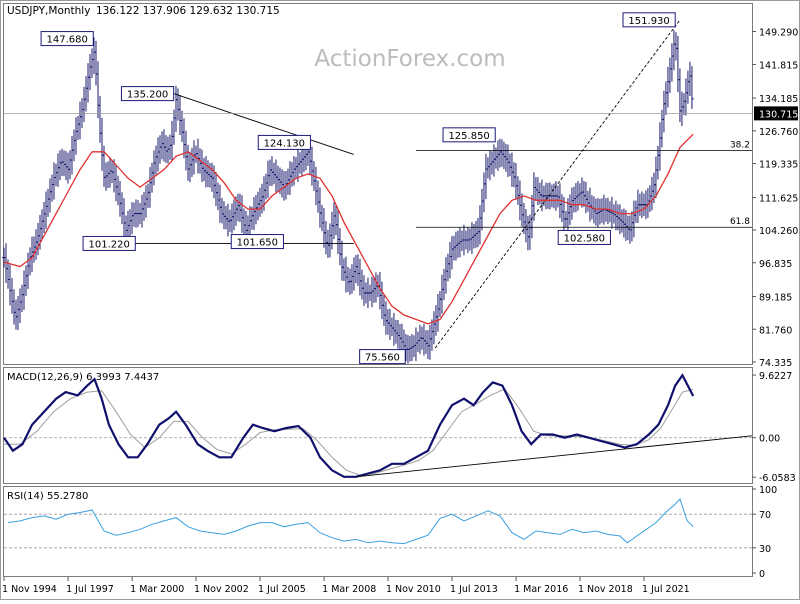 The height and width of the screenshot is (604, 800). Describe the element at coordinates (221, 589) in the screenshot. I see `x-tick-label: 1 Nov 2002` at that location.